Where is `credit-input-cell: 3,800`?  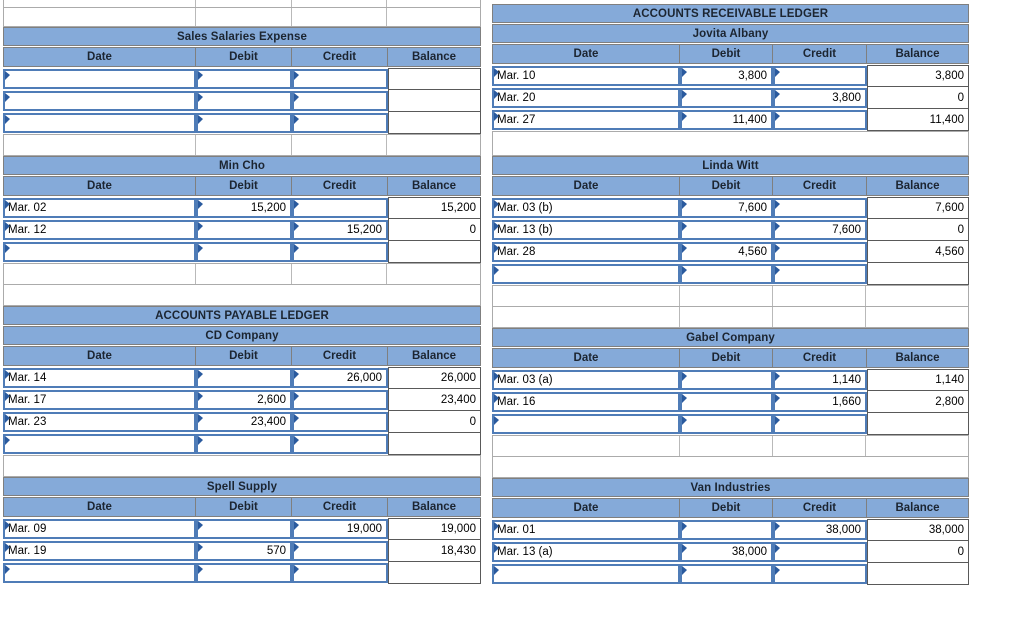
credit-input-cell: 3,800 is located at coordinates (820, 98).